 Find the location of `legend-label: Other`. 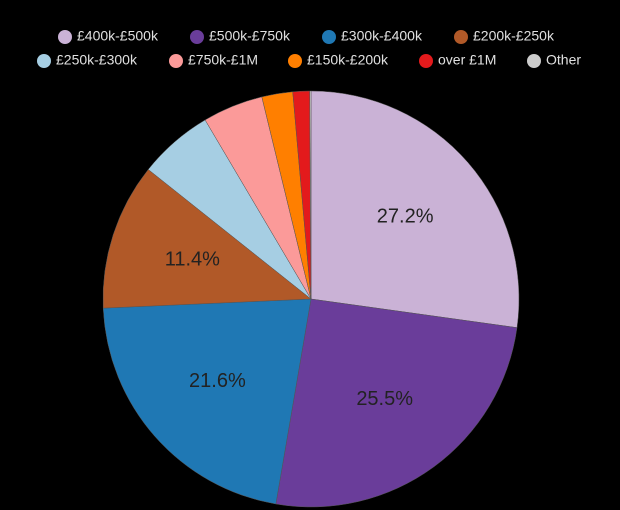

legend-label: Other is located at coordinates (563, 60).